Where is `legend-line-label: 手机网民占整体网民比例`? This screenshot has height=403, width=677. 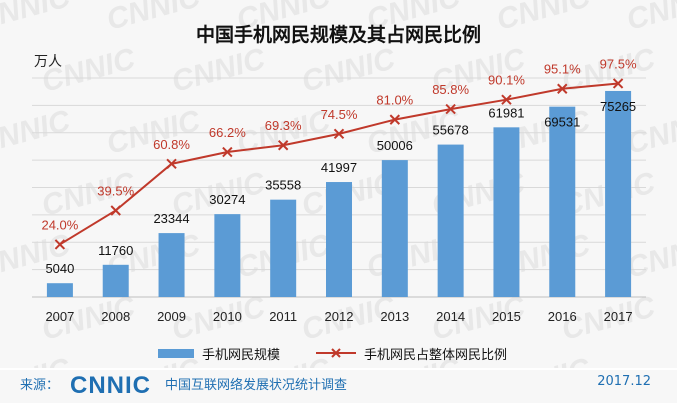 legend-line-label: 手机网民占整体网民比例 is located at coordinates (436, 355).